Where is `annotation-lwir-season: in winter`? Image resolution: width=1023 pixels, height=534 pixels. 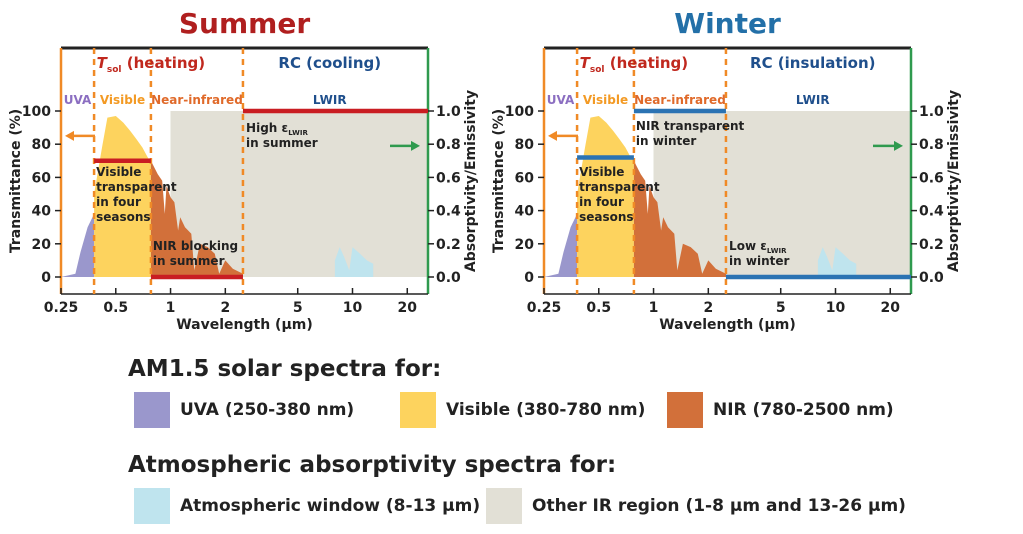 annotation-lwir-season: in winter is located at coordinates (759, 261).